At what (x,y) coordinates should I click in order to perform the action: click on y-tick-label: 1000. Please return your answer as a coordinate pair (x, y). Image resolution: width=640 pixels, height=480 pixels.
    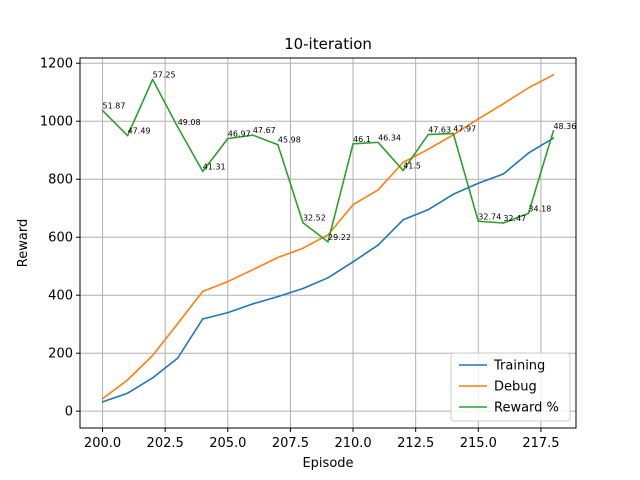
    Looking at the image, I should click on (56, 122).